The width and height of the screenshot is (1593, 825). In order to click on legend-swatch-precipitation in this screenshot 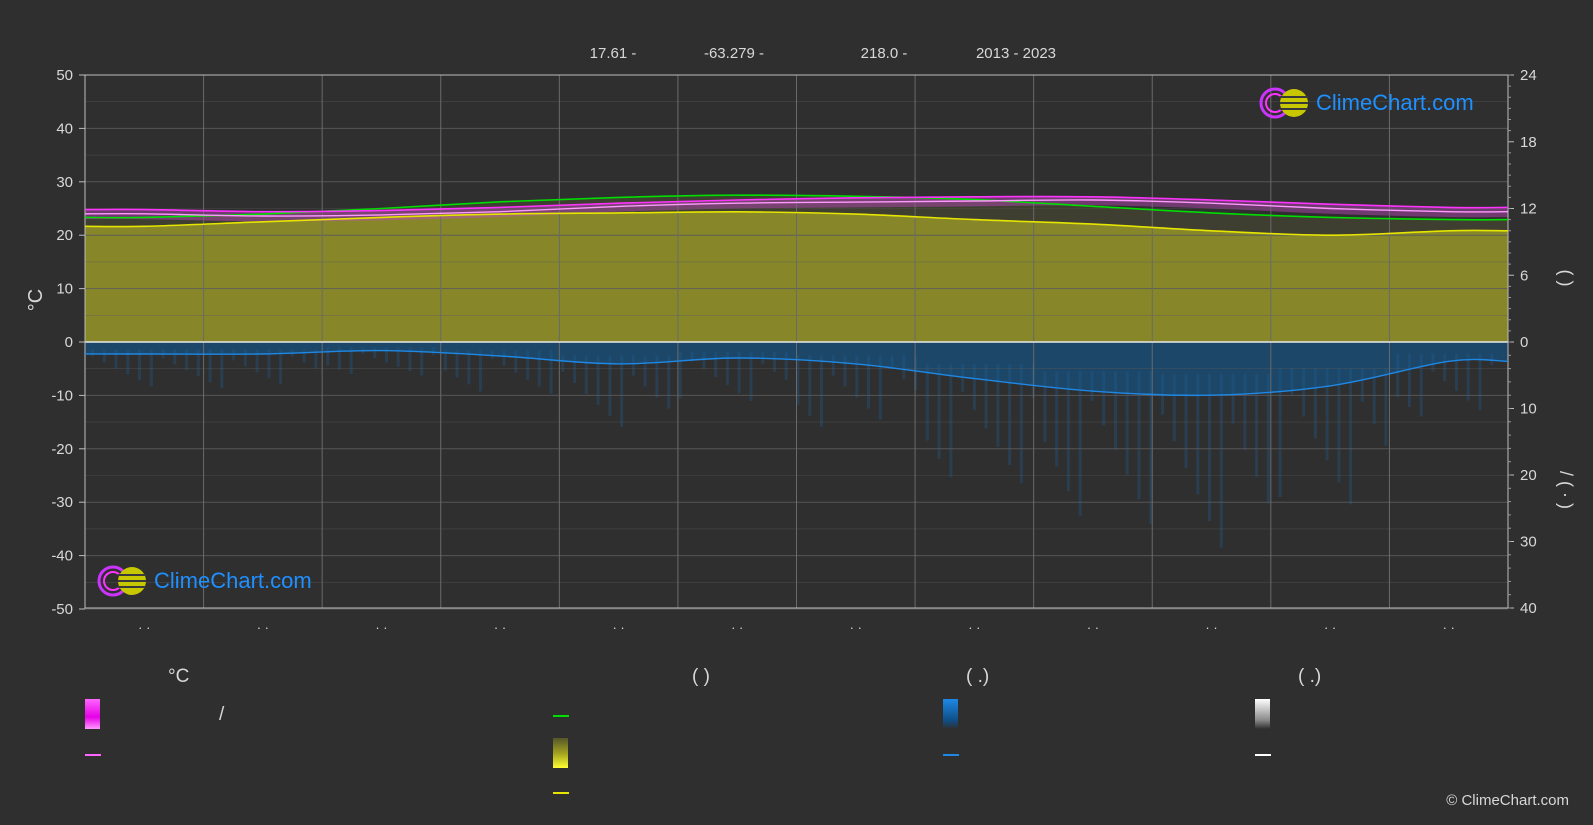, I will do `click(950, 714)`.